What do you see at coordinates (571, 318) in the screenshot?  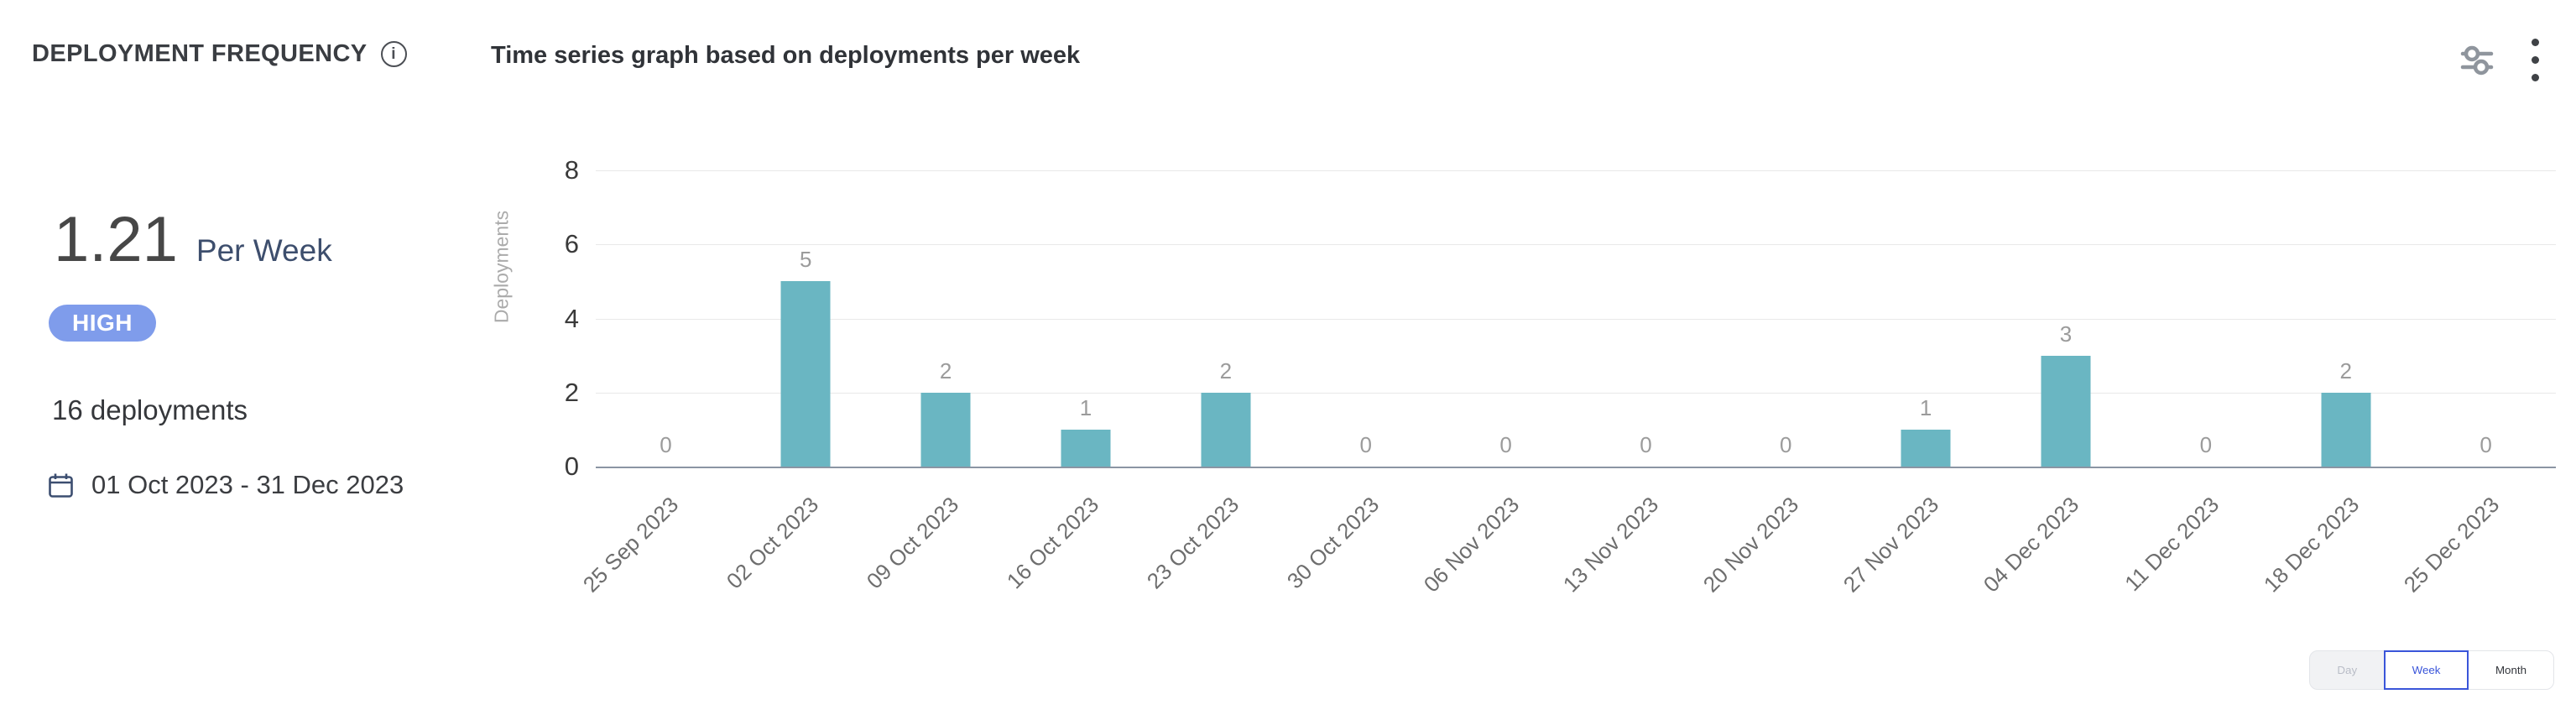 I see `y-tick-label: 4` at bounding box center [571, 318].